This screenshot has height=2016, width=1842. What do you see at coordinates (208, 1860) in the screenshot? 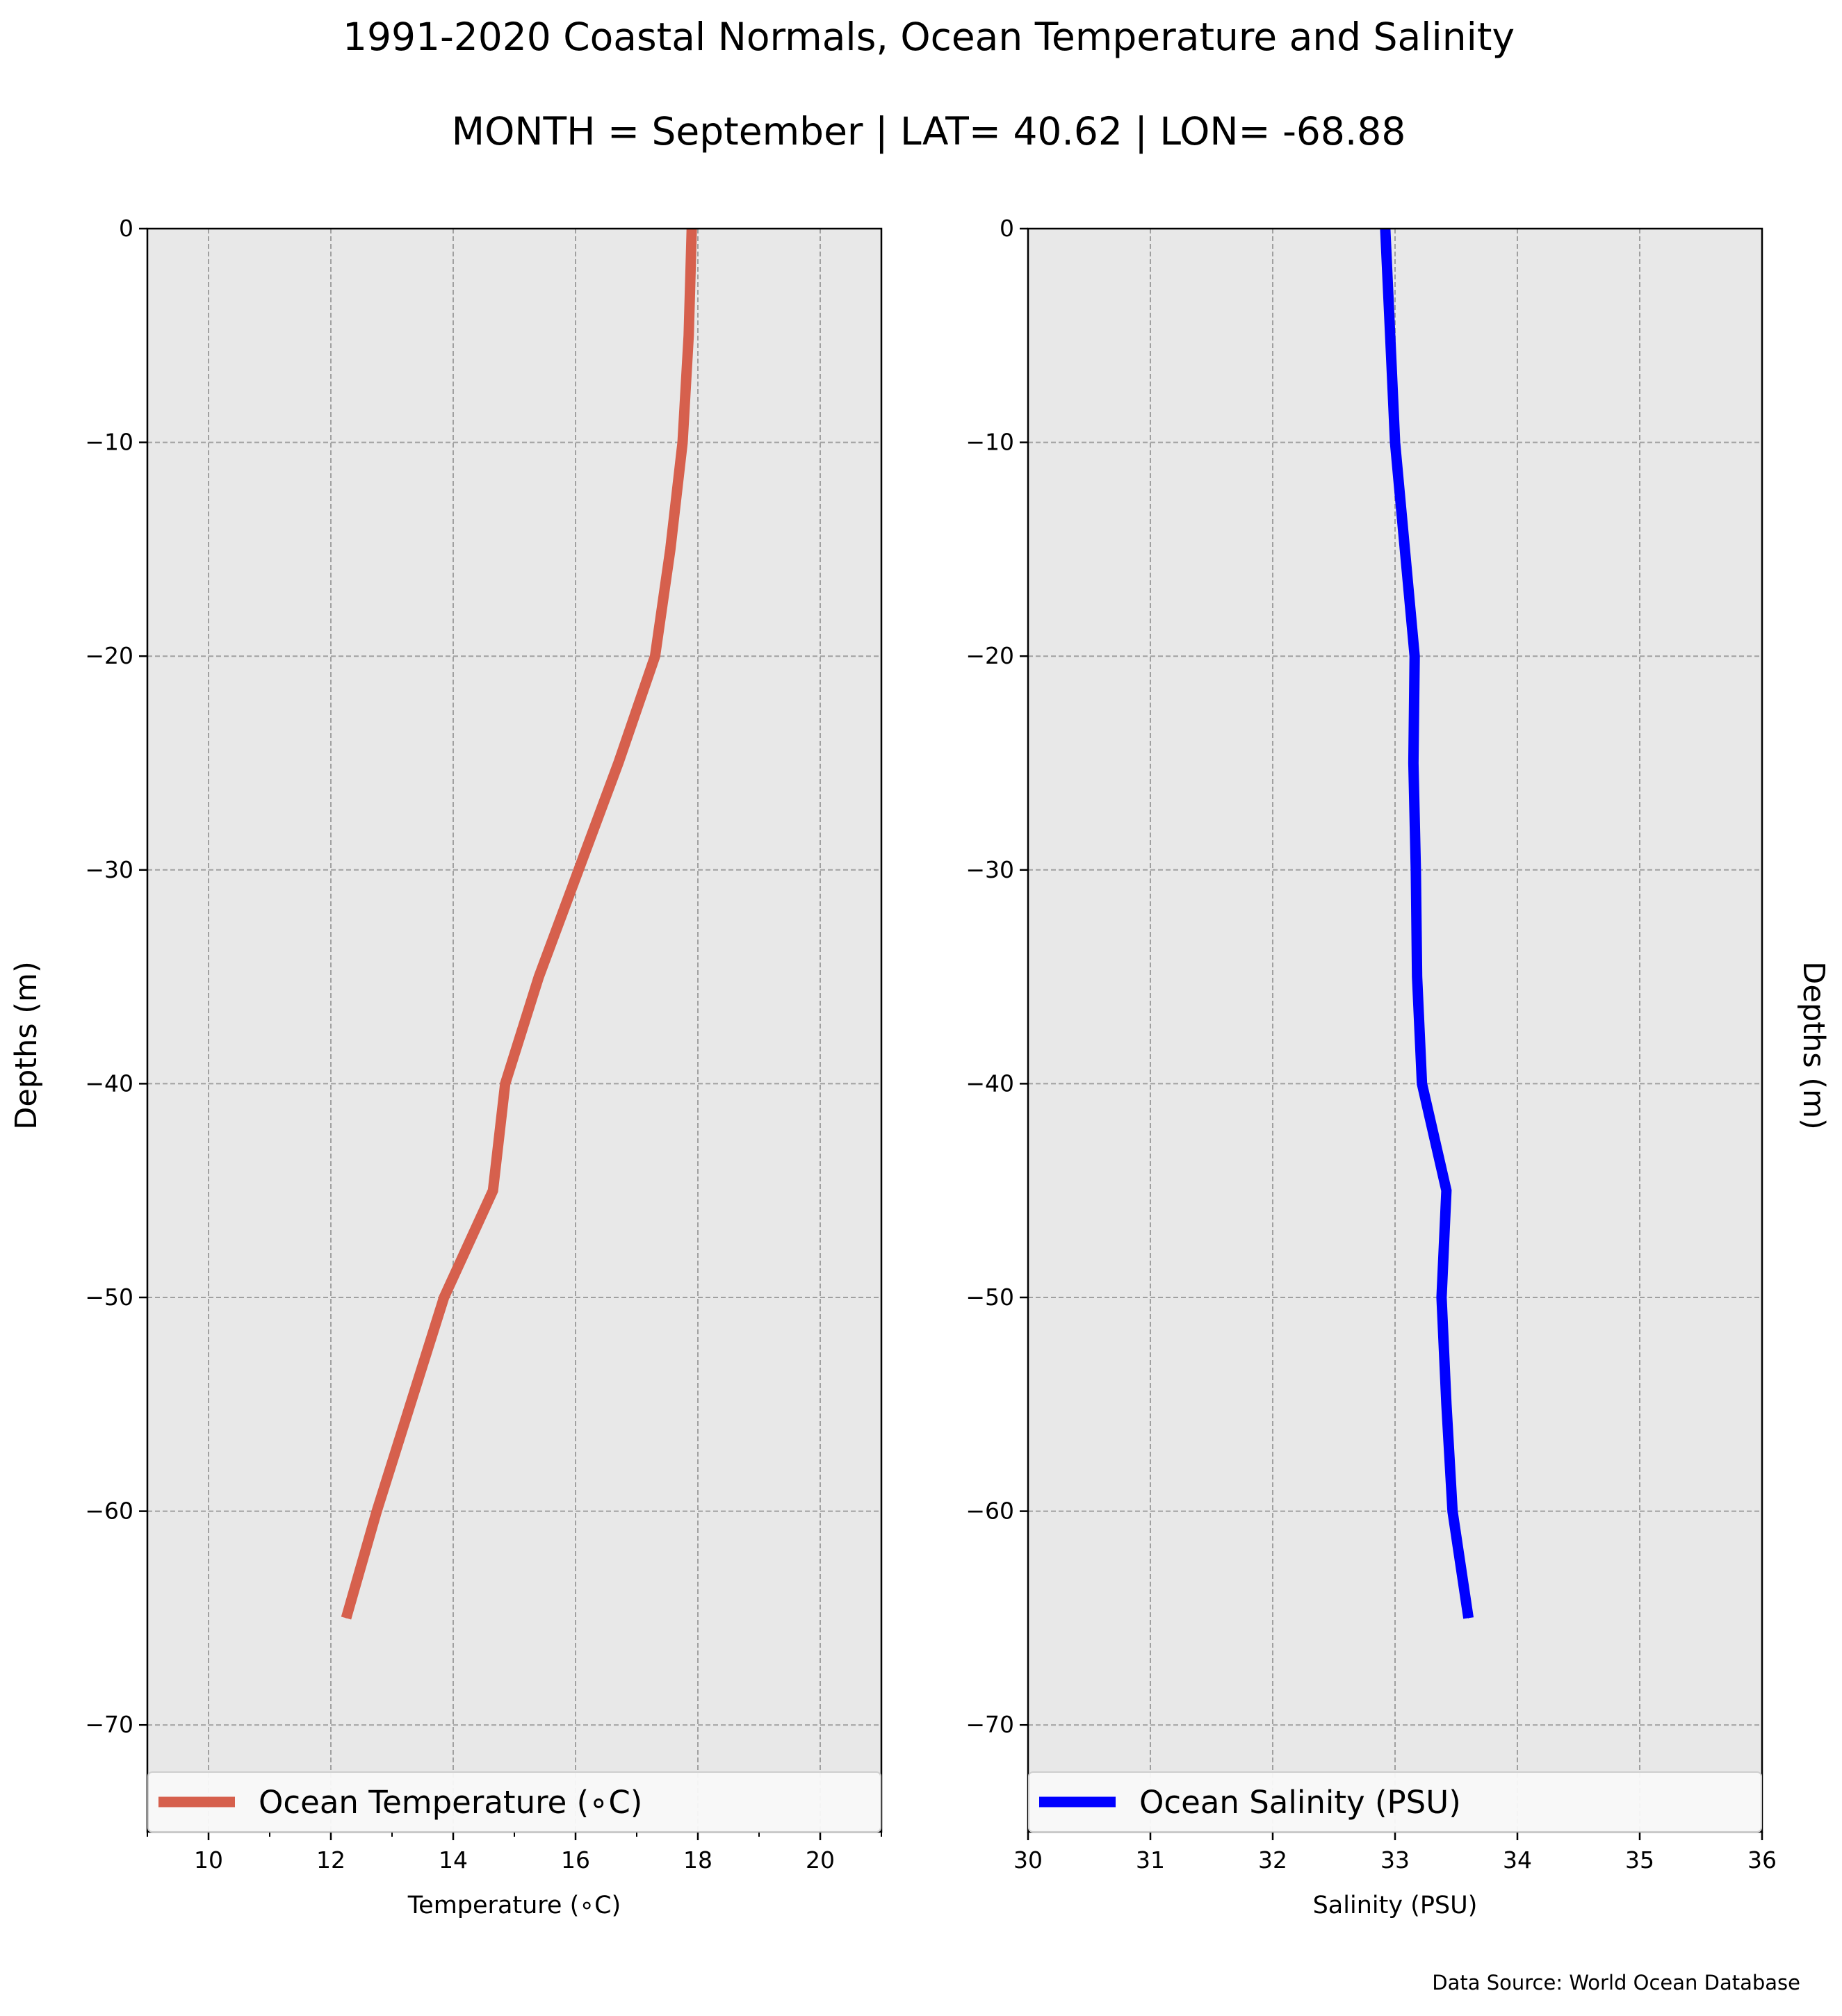
I see `temperature-xtick-label: 10` at bounding box center [208, 1860].